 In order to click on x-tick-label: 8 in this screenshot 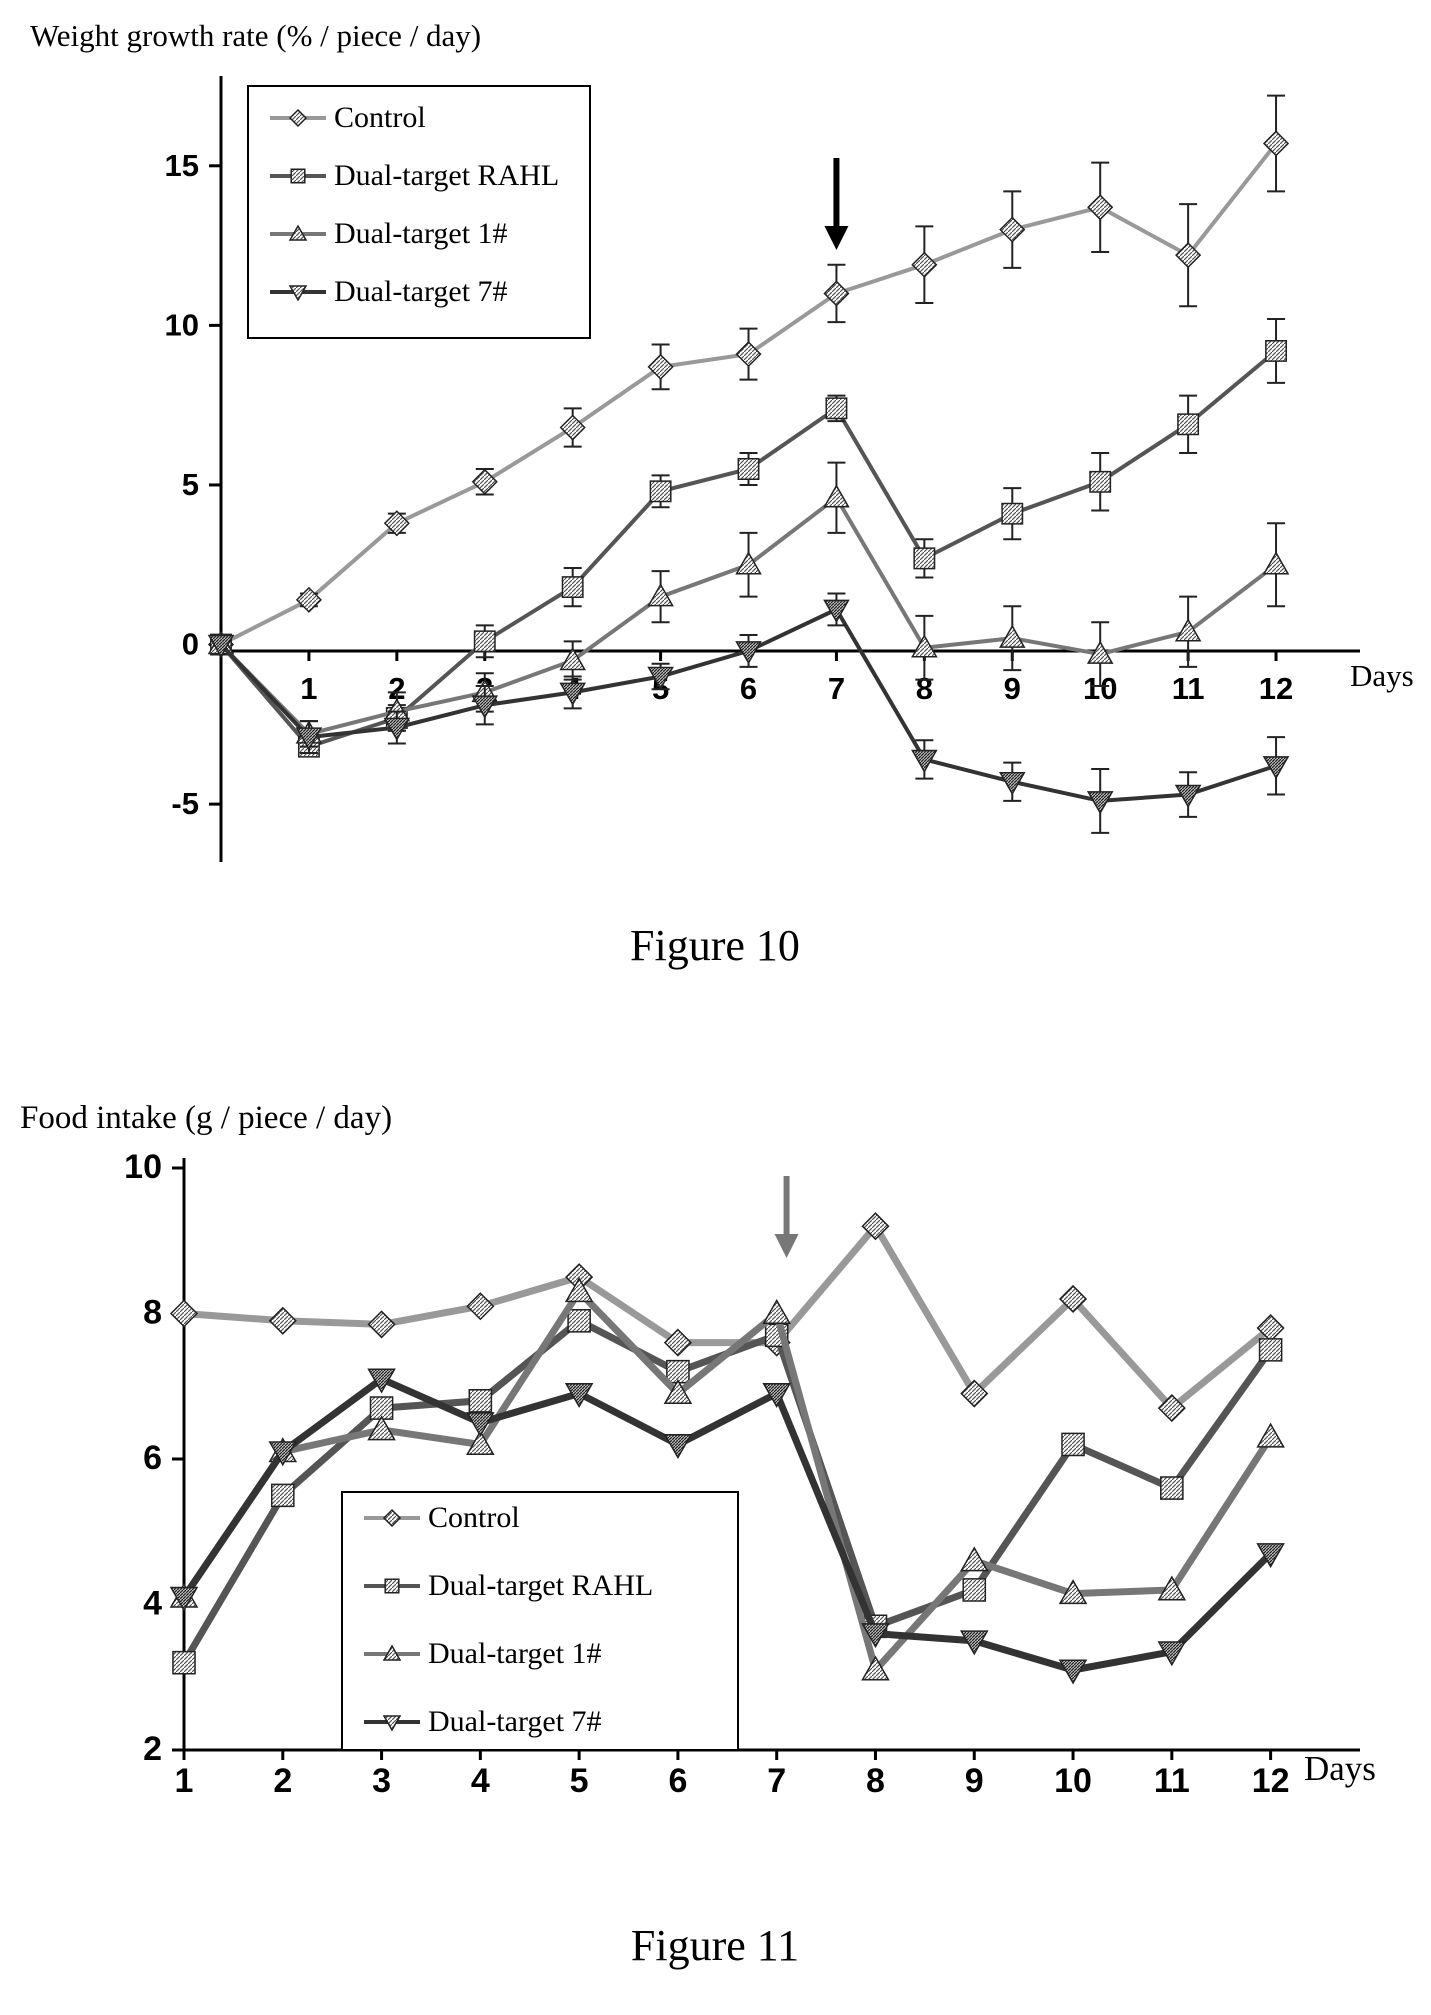, I will do `click(875, 1781)`.